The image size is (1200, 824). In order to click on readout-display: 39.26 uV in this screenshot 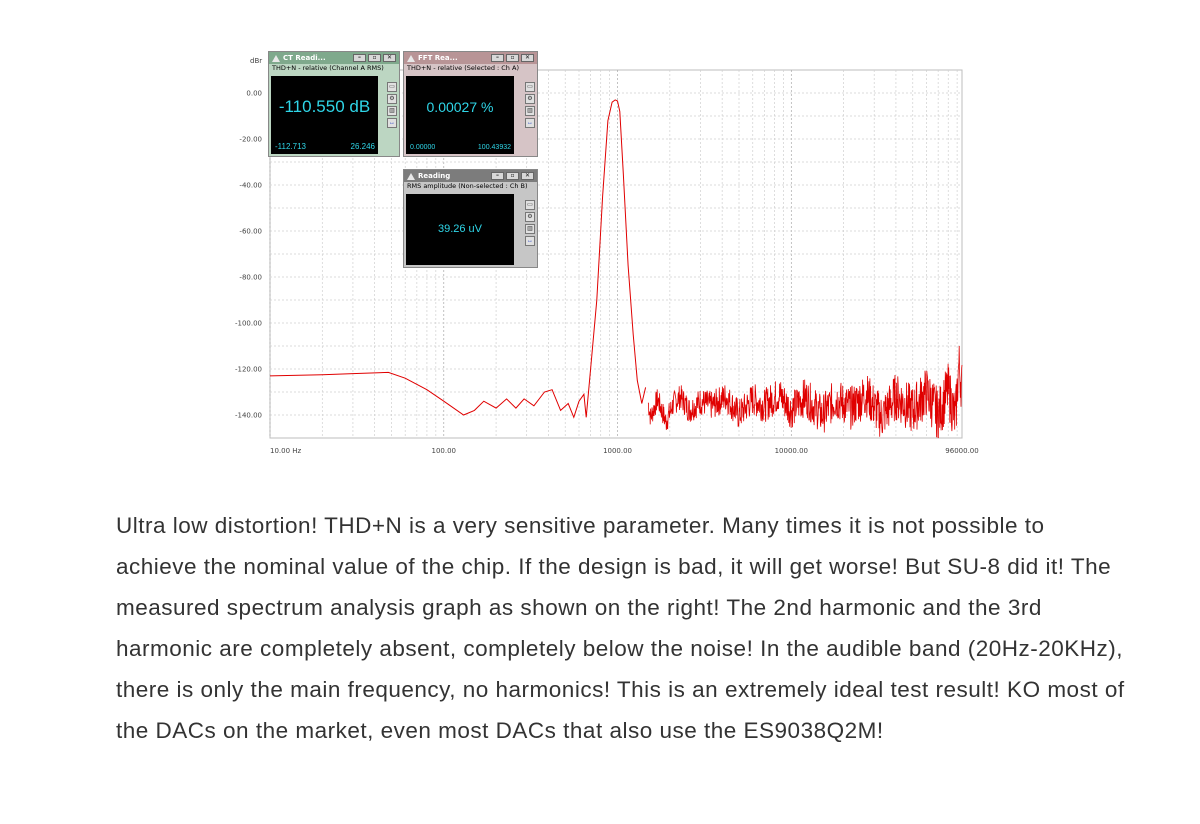, I will do `click(460, 229)`.